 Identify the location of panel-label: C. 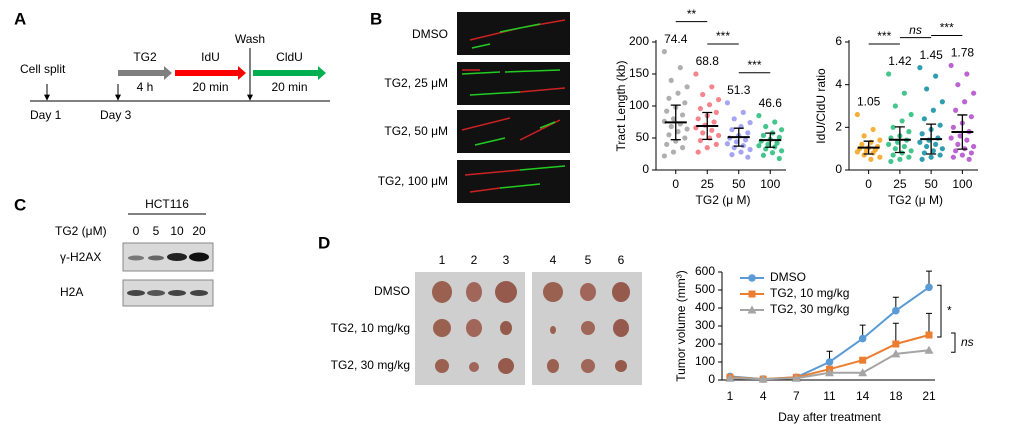
(20, 204).